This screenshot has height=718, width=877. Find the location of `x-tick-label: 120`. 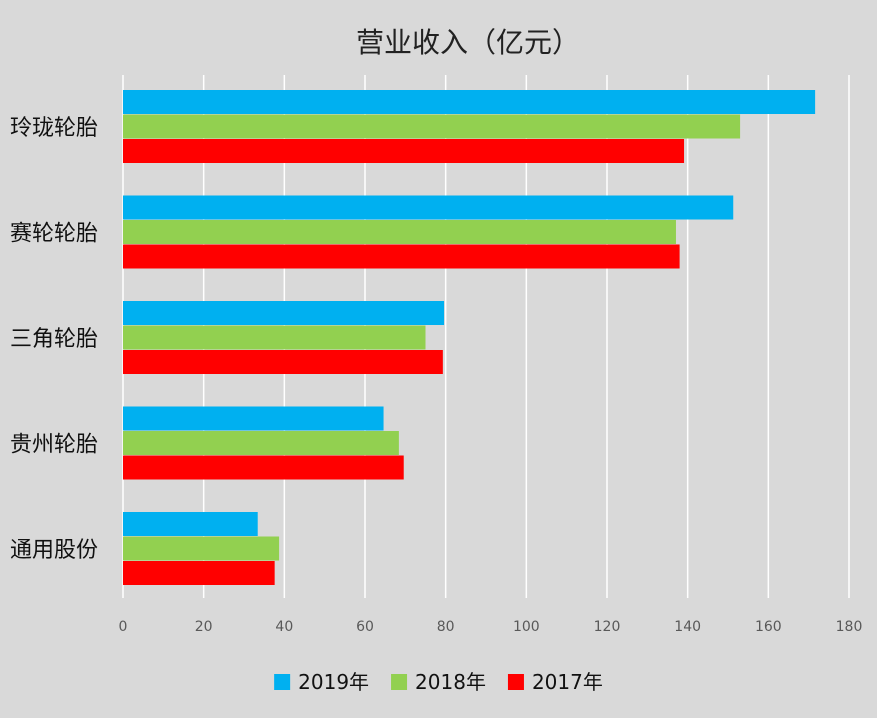

x-tick-label: 120 is located at coordinates (607, 627).